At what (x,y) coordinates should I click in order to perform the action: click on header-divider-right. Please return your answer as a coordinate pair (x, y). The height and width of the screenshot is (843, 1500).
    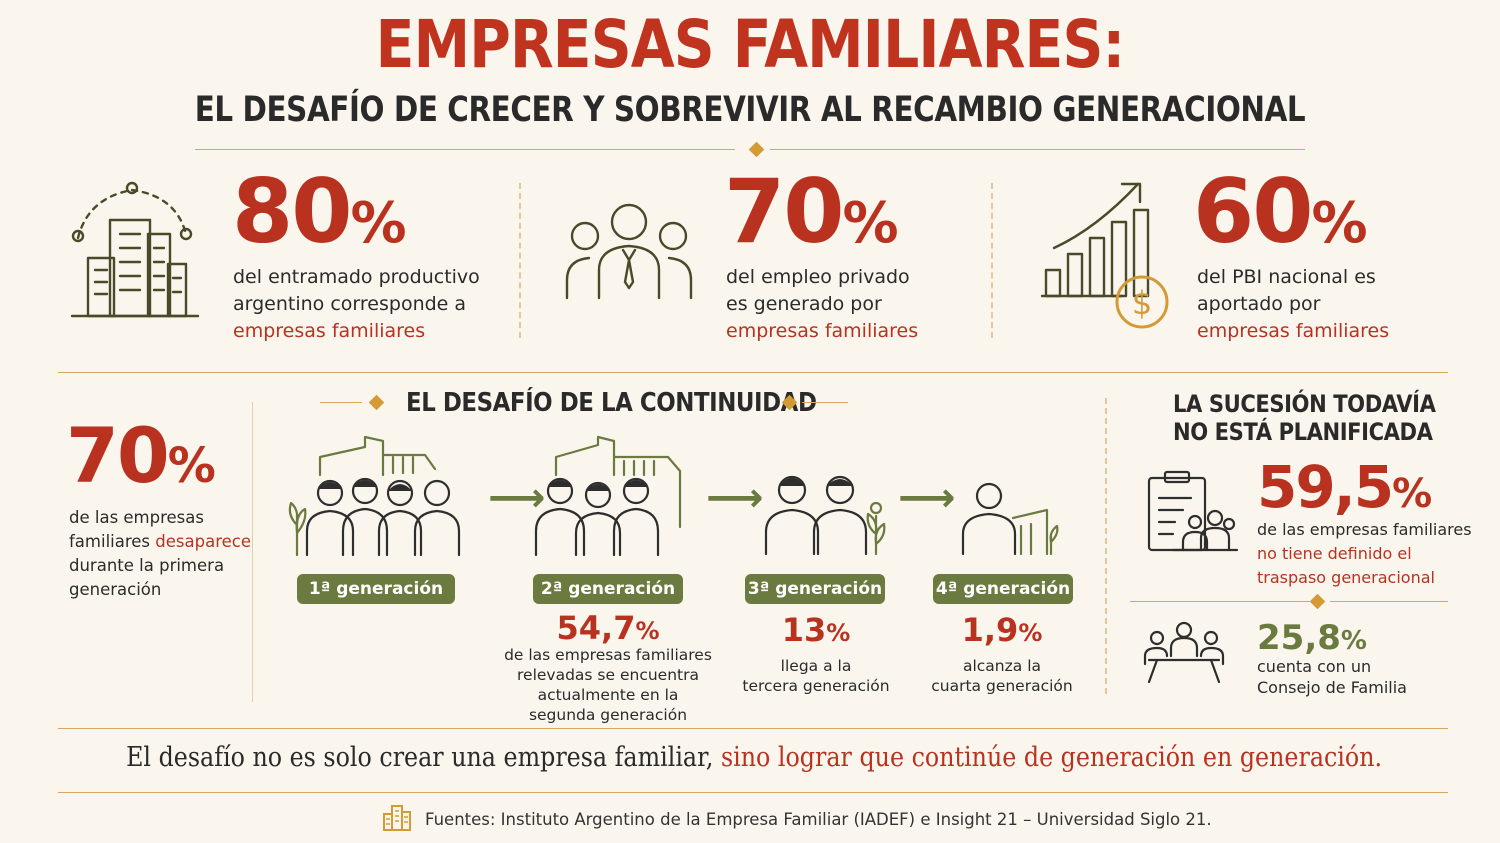
    Looking at the image, I should click on (1037, 149).